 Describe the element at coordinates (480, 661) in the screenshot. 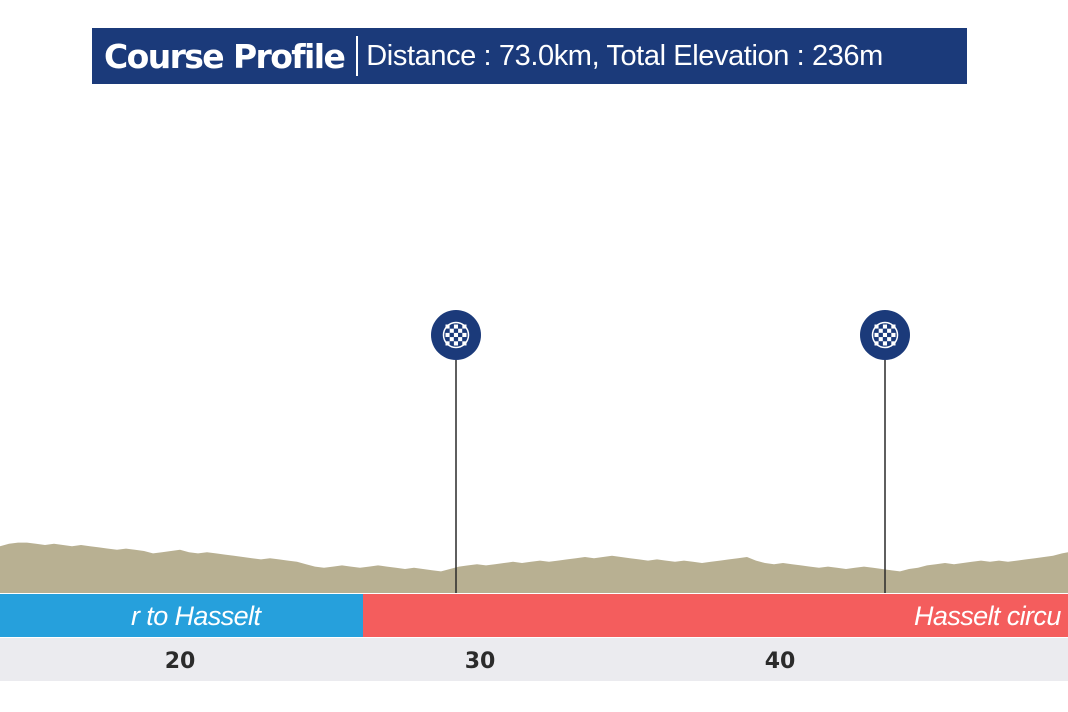

I see `x-tick-label-30: 30` at that location.